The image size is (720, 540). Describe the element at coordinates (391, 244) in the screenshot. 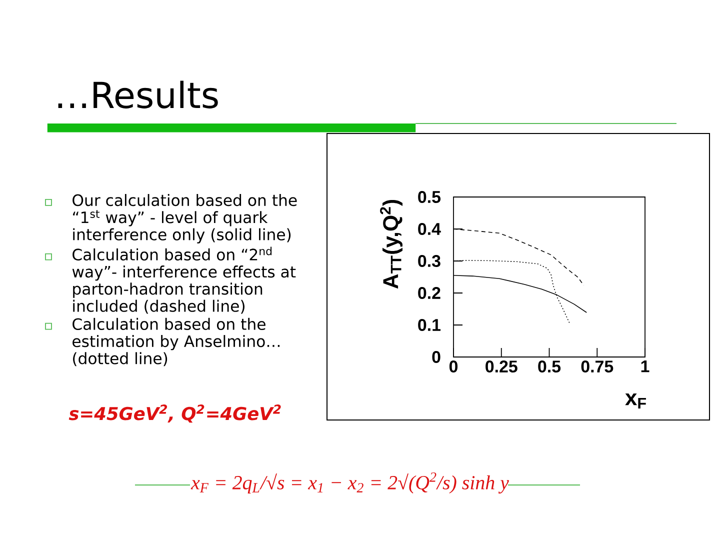

I see `y-axis-title: A$_{TT}$(y,Q$^{2}$)` at that location.